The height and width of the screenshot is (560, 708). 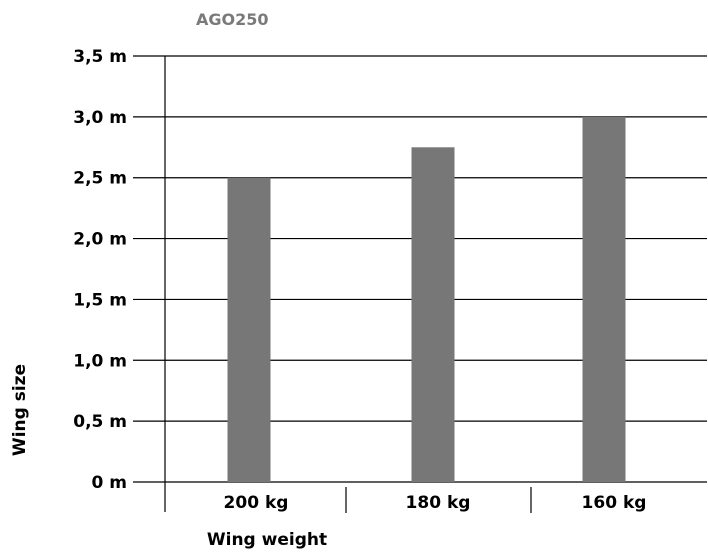 What do you see at coordinates (20, 410) in the screenshot?
I see `y-axis-title: Wing size` at bounding box center [20, 410].